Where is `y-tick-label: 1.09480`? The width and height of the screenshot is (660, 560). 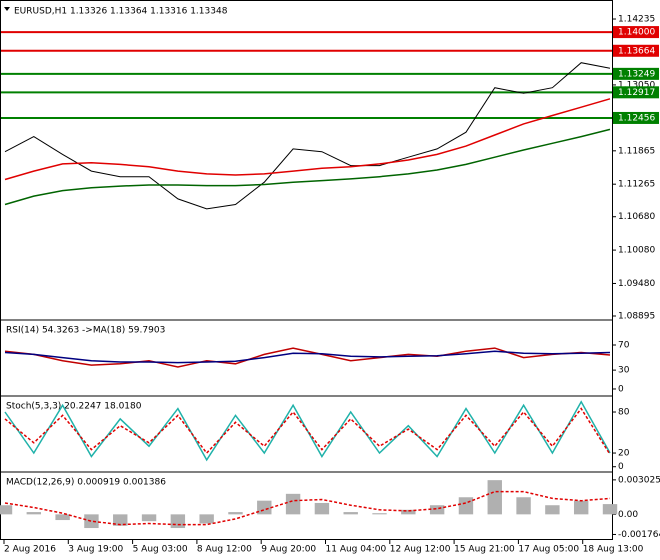
y-tick-label: 1.09480 is located at coordinates (636, 284).